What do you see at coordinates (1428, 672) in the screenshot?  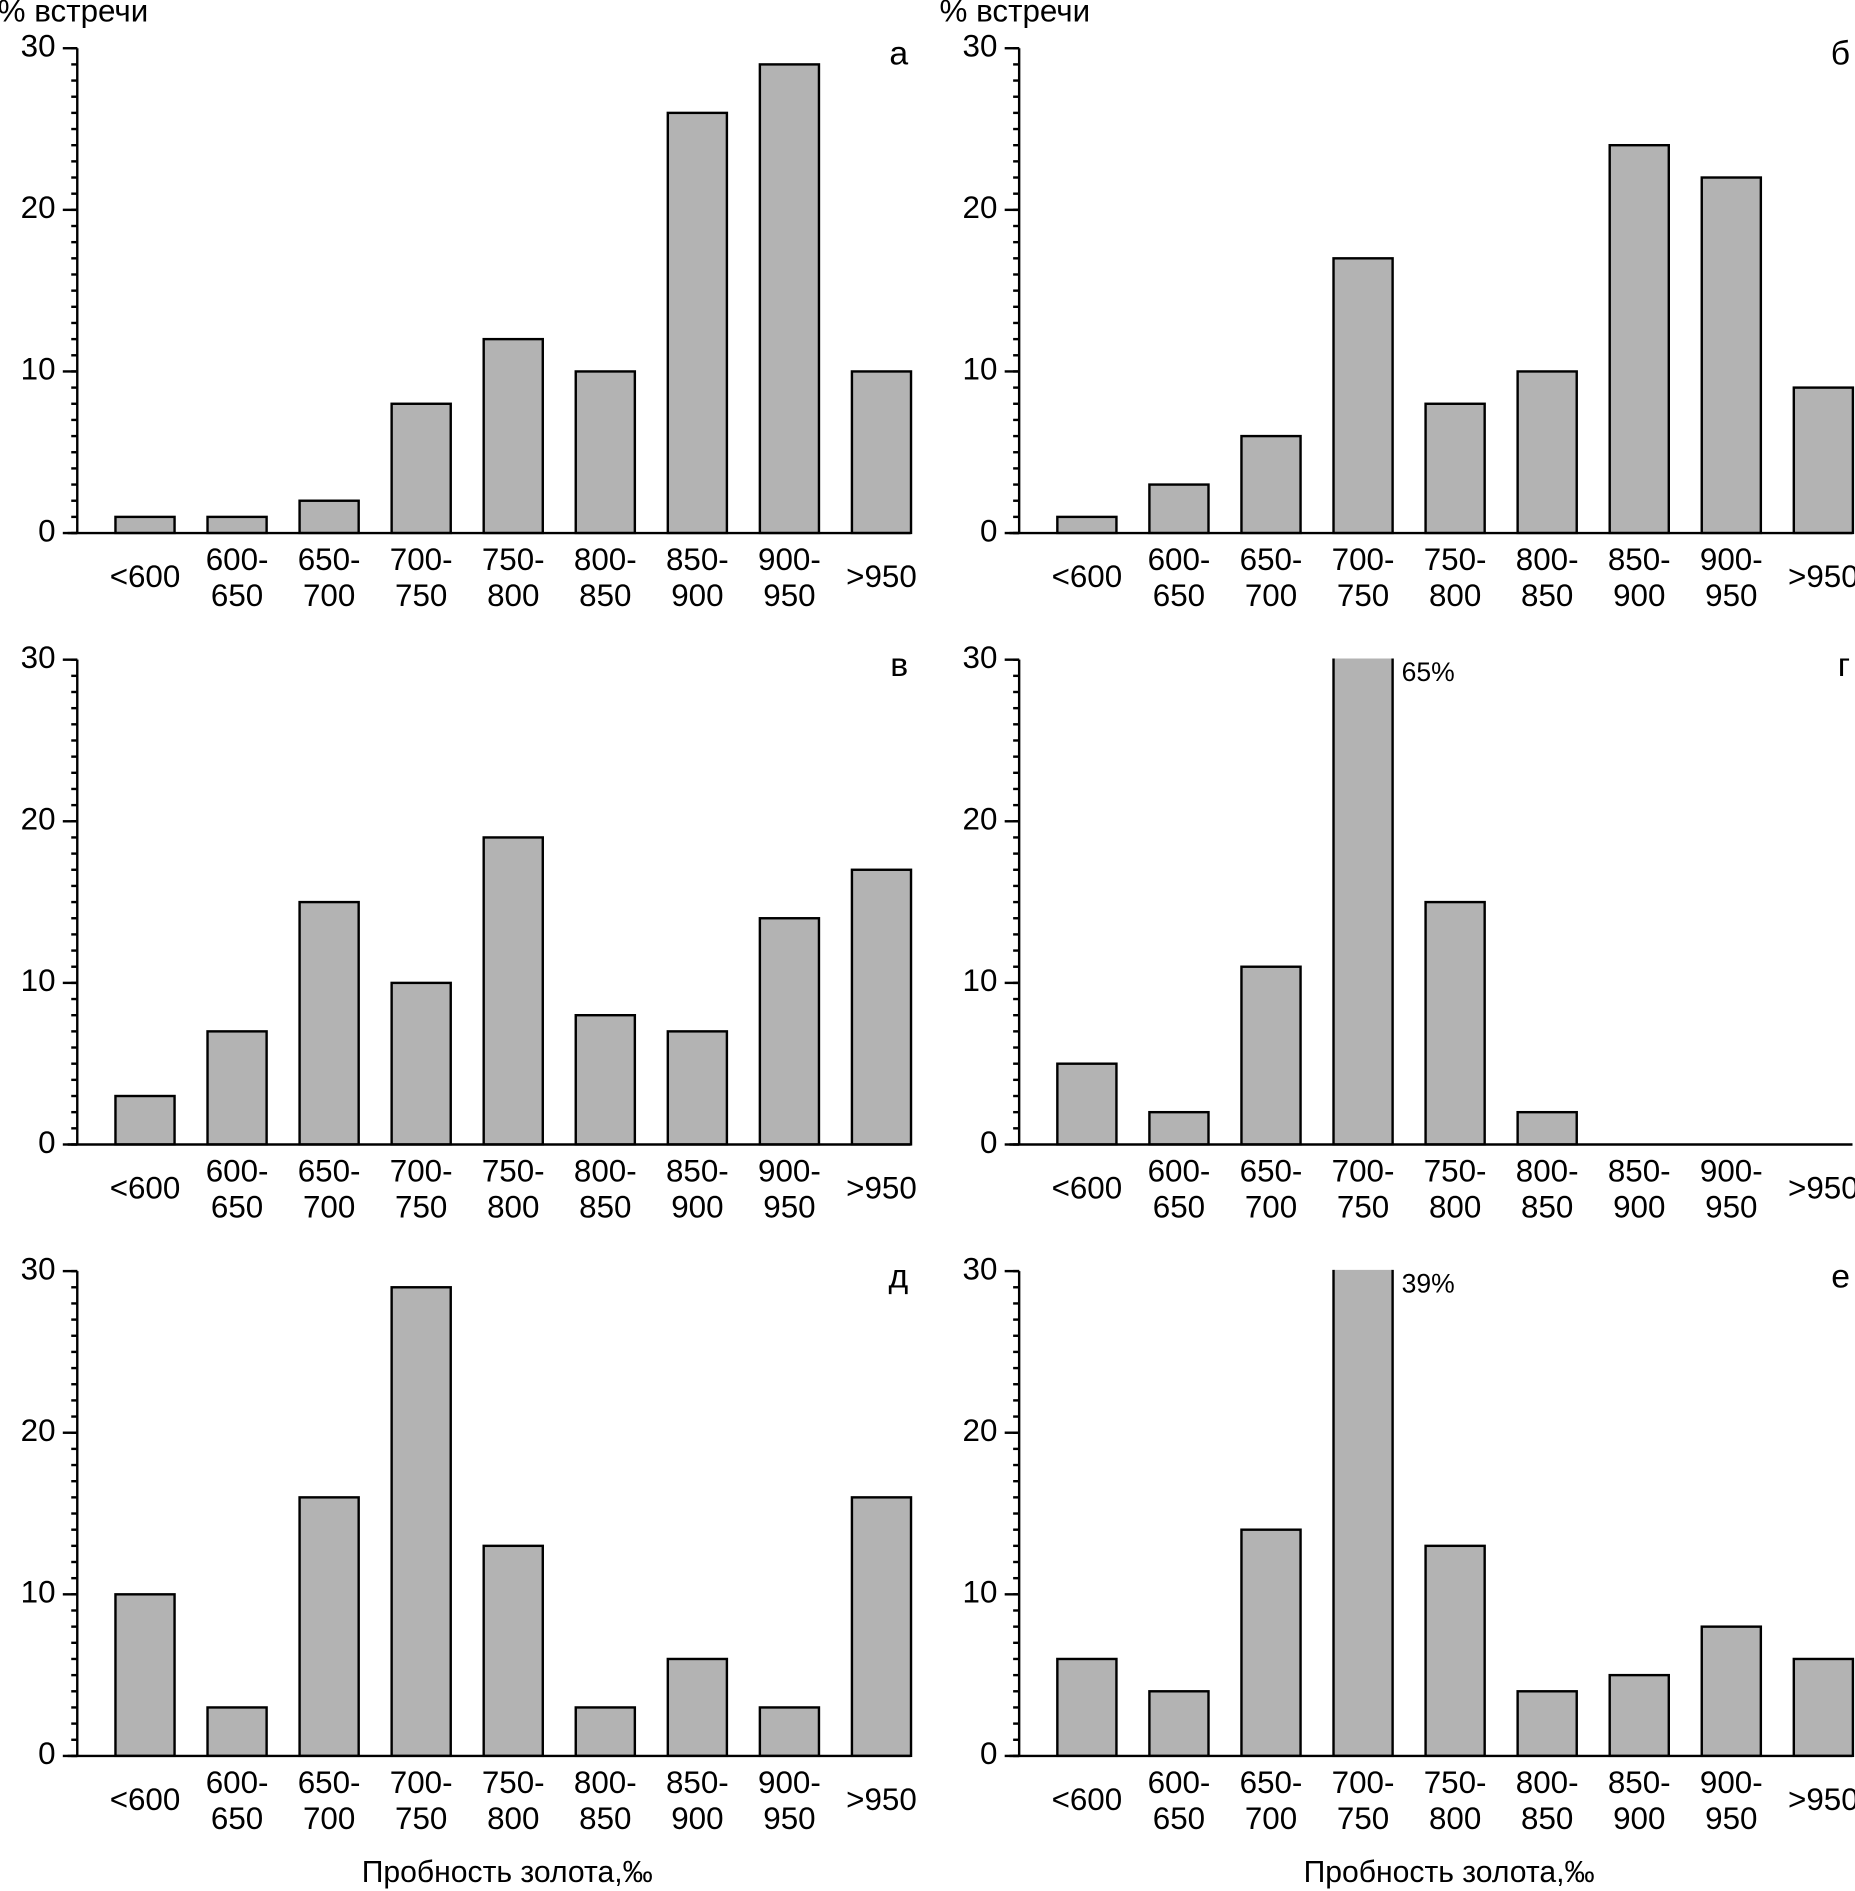 I see `value-label: 65%` at bounding box center [1428, 672].